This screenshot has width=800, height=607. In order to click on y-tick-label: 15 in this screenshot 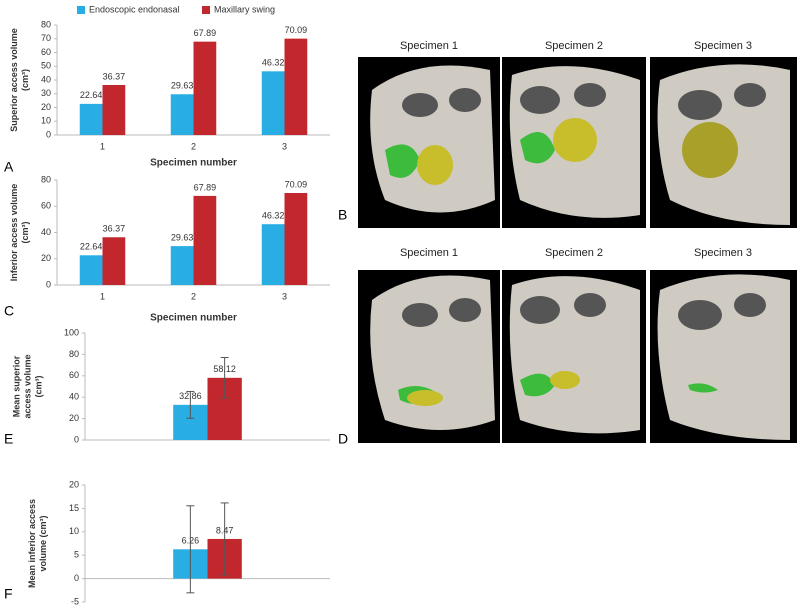, I will do `click(74, 508)`.